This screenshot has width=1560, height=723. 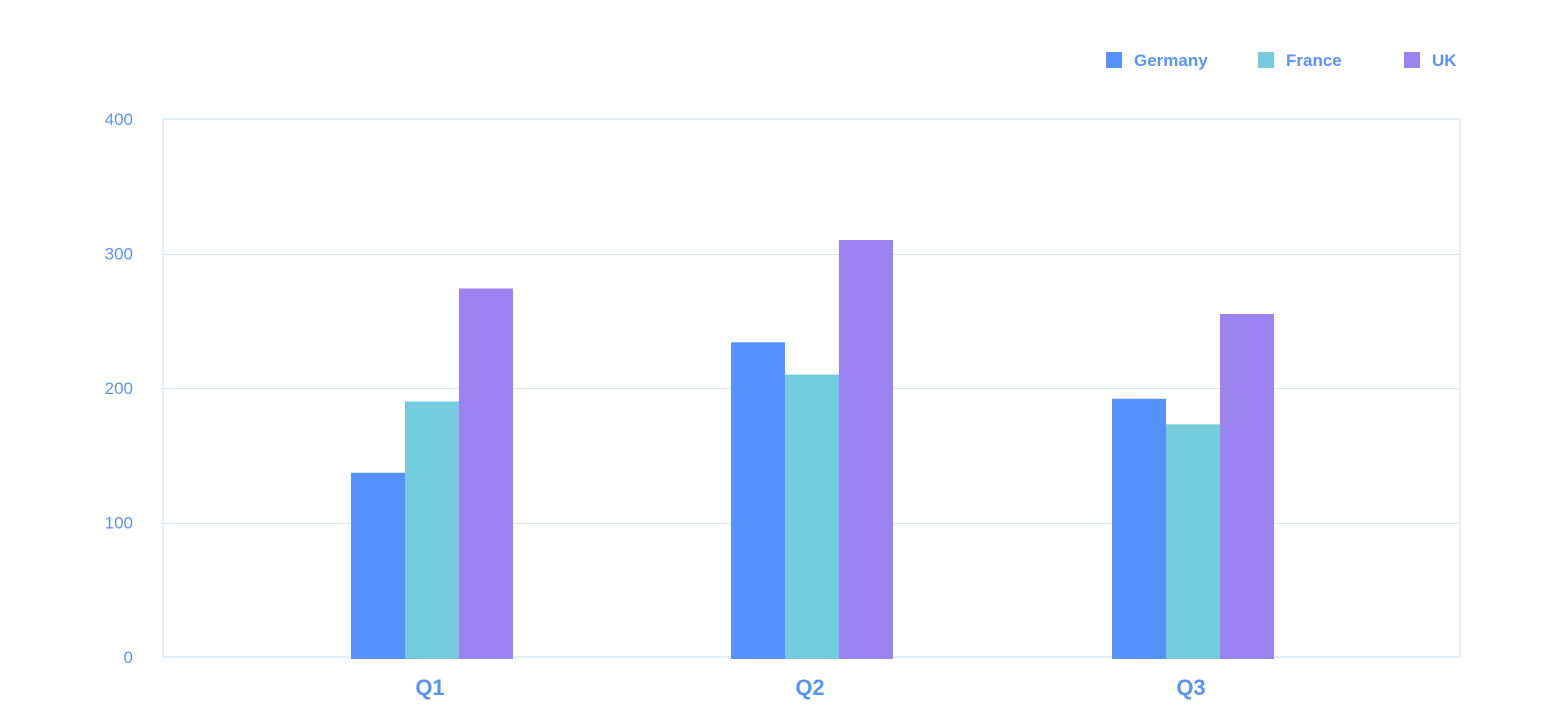 What do you see at coordinates (429, 687) in the screenshot?
I see `x-tick-label: Q1` at bounding box center [429, 687].